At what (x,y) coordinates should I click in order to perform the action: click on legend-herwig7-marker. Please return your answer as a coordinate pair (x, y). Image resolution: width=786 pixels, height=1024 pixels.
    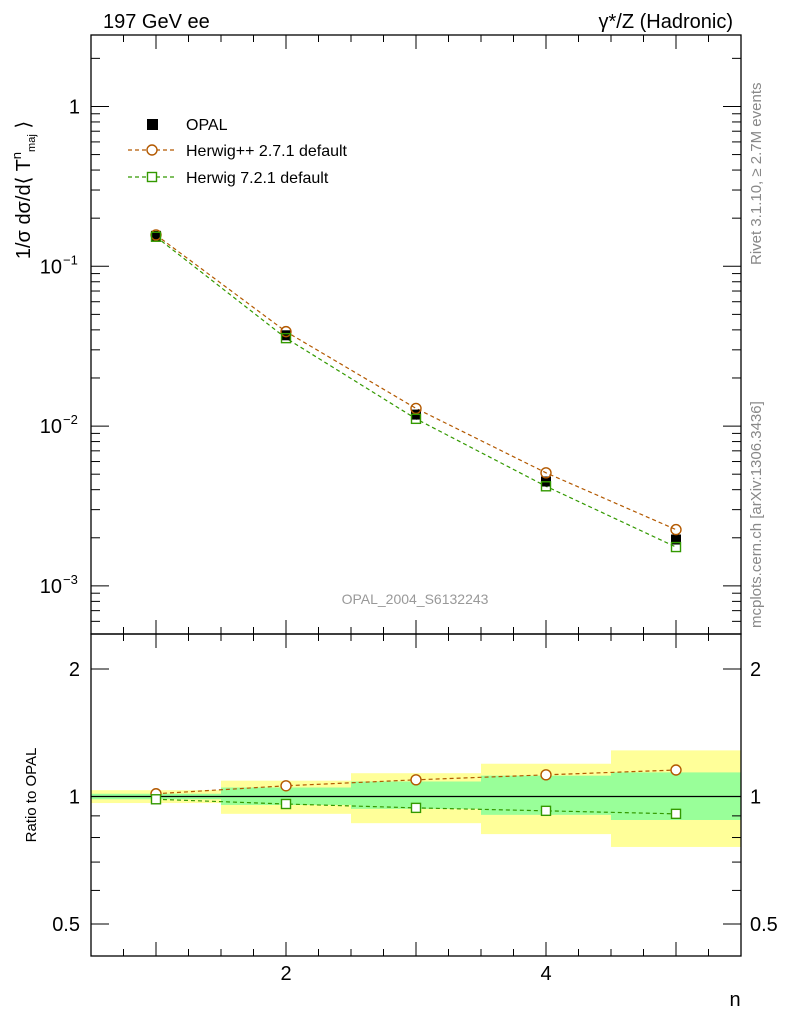
    Looking at the image, I should click on (152, 177).